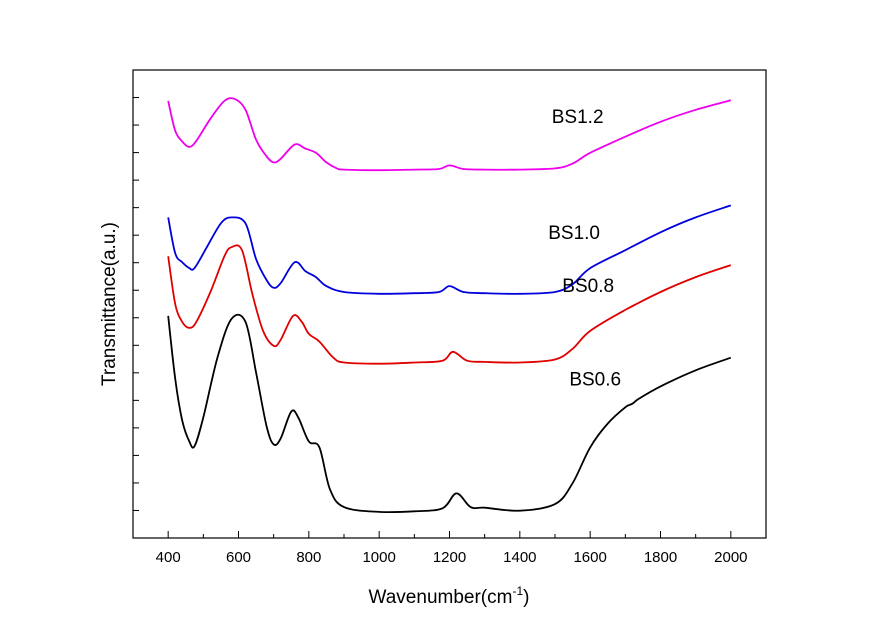  What do you see at coordinates (378, 557) in the screenshot?
I see `x-tick-label: 1000` at bounding box center [378, 557].